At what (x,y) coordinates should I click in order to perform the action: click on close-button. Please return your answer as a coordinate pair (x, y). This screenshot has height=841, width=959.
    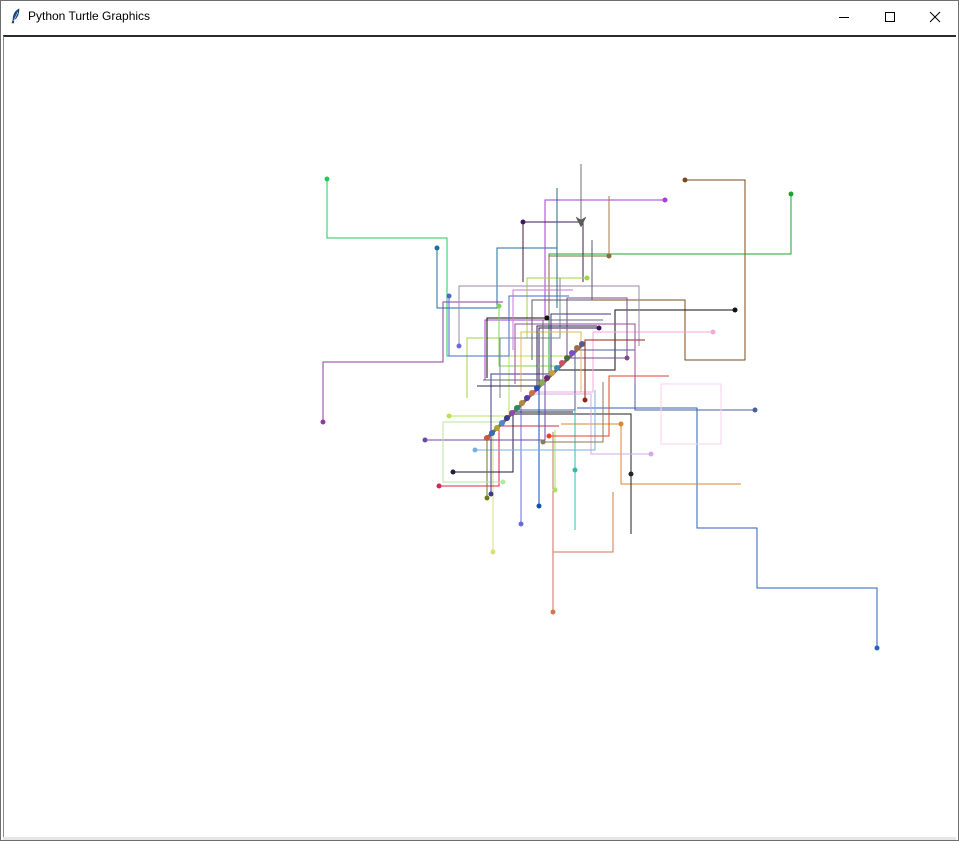
    Looking at the image, I should click on (935, 16).